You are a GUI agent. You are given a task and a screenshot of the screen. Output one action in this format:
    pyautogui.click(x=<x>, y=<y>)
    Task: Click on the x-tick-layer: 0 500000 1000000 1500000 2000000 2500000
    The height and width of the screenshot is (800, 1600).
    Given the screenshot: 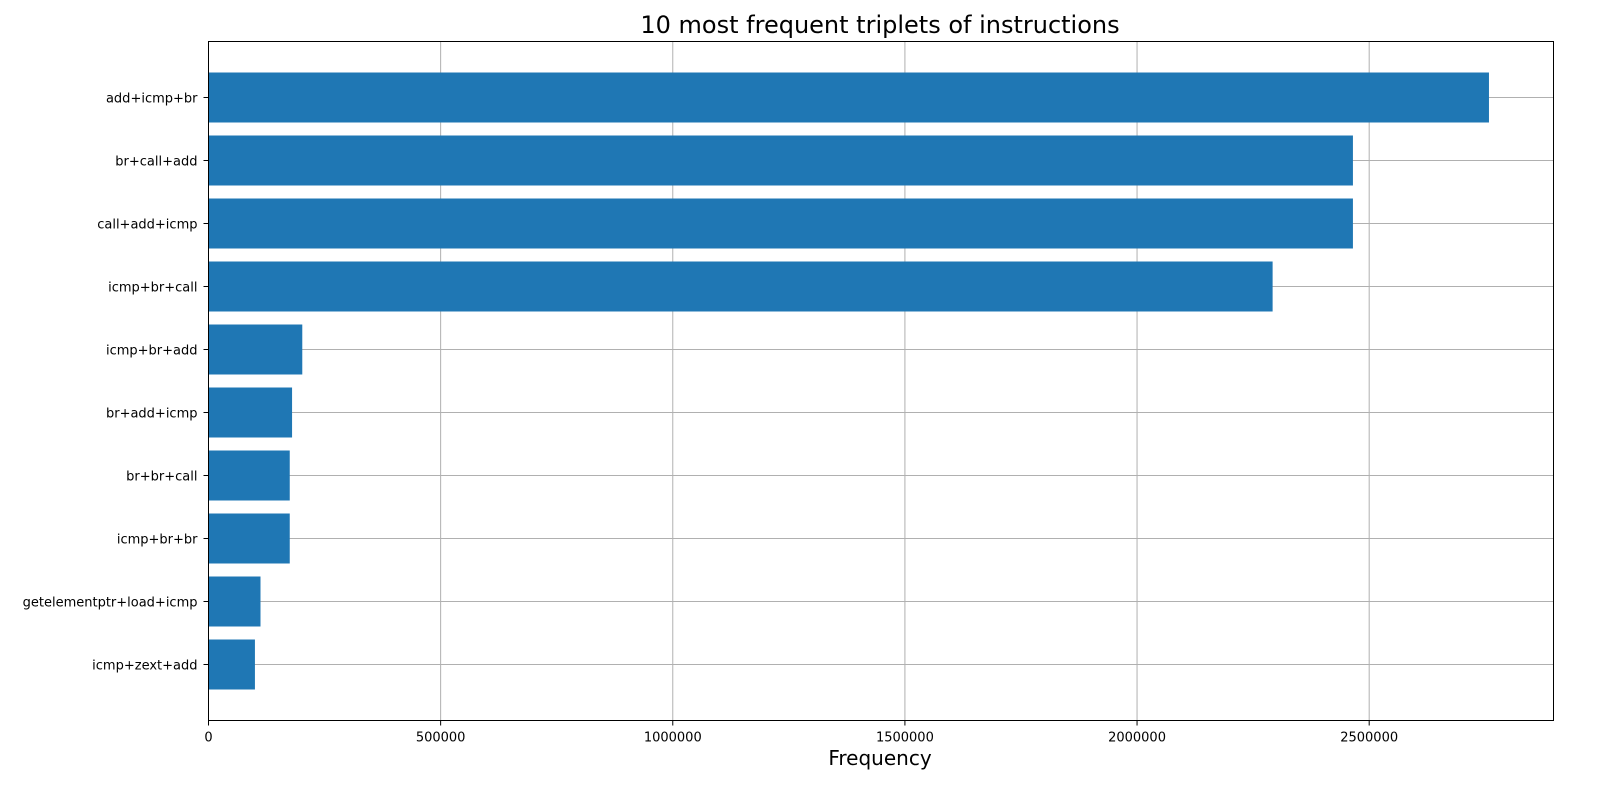 What is the action you would take?
    pyautogui.click(x=801, y=733)
    